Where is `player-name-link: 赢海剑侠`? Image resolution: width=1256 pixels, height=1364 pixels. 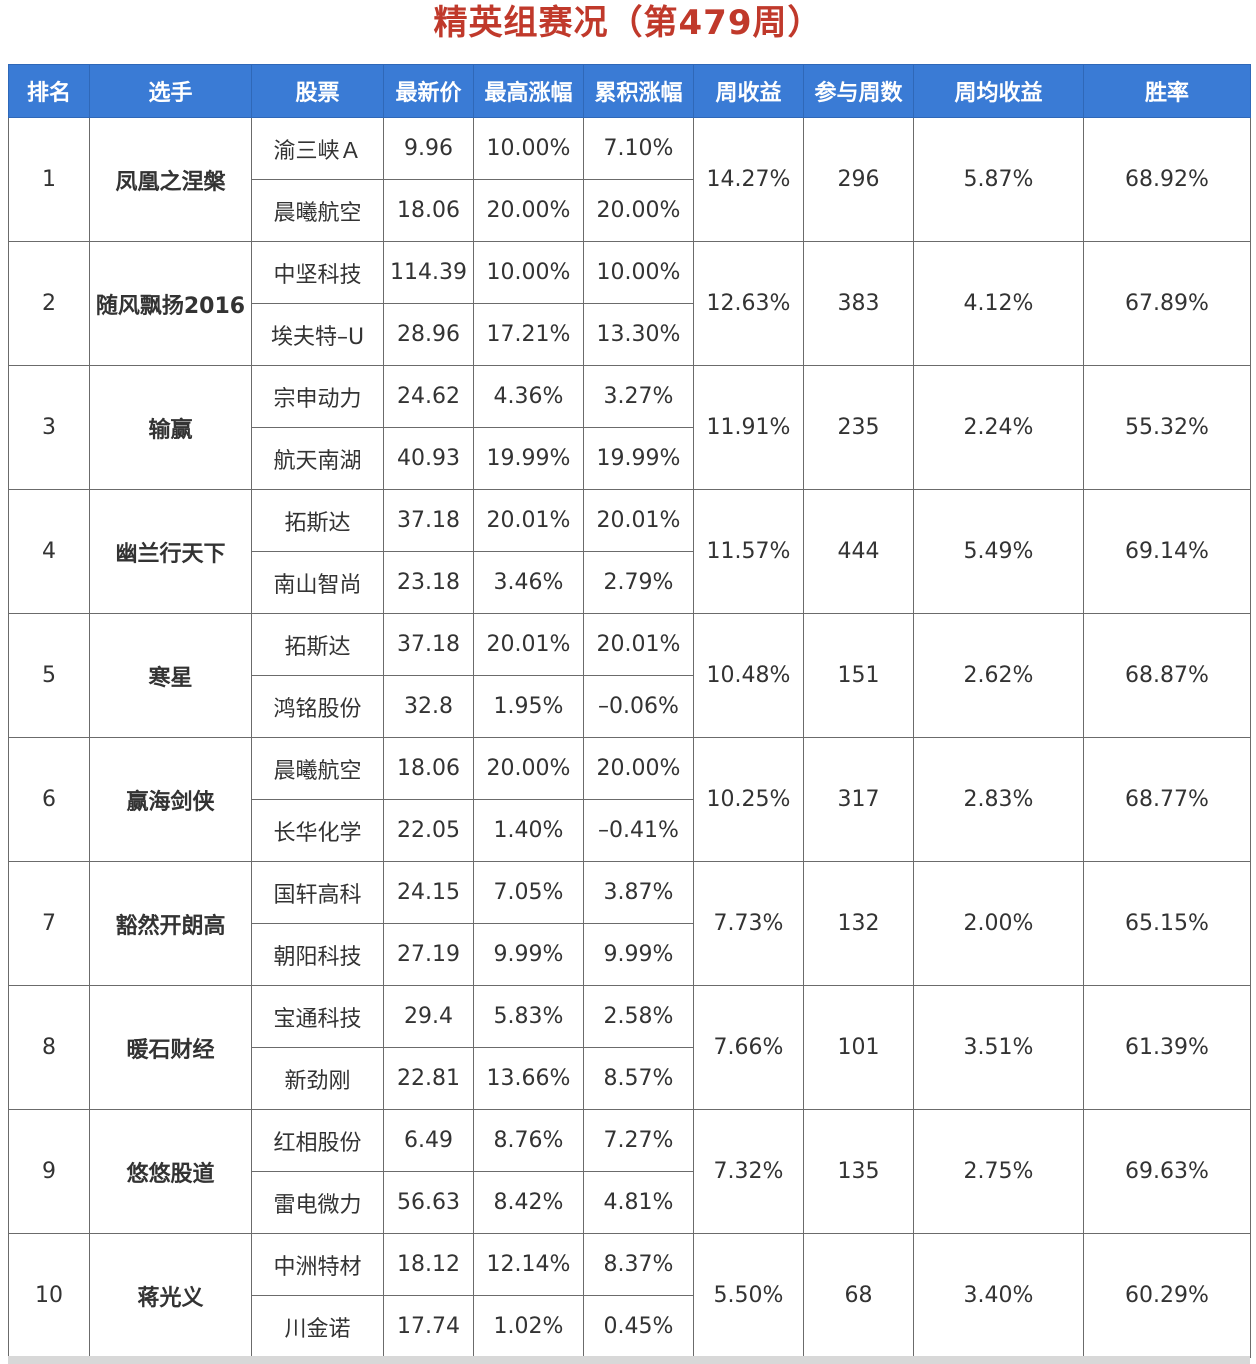
player-name-link: 赢海剑侠 is located at coordinates (170, 799).